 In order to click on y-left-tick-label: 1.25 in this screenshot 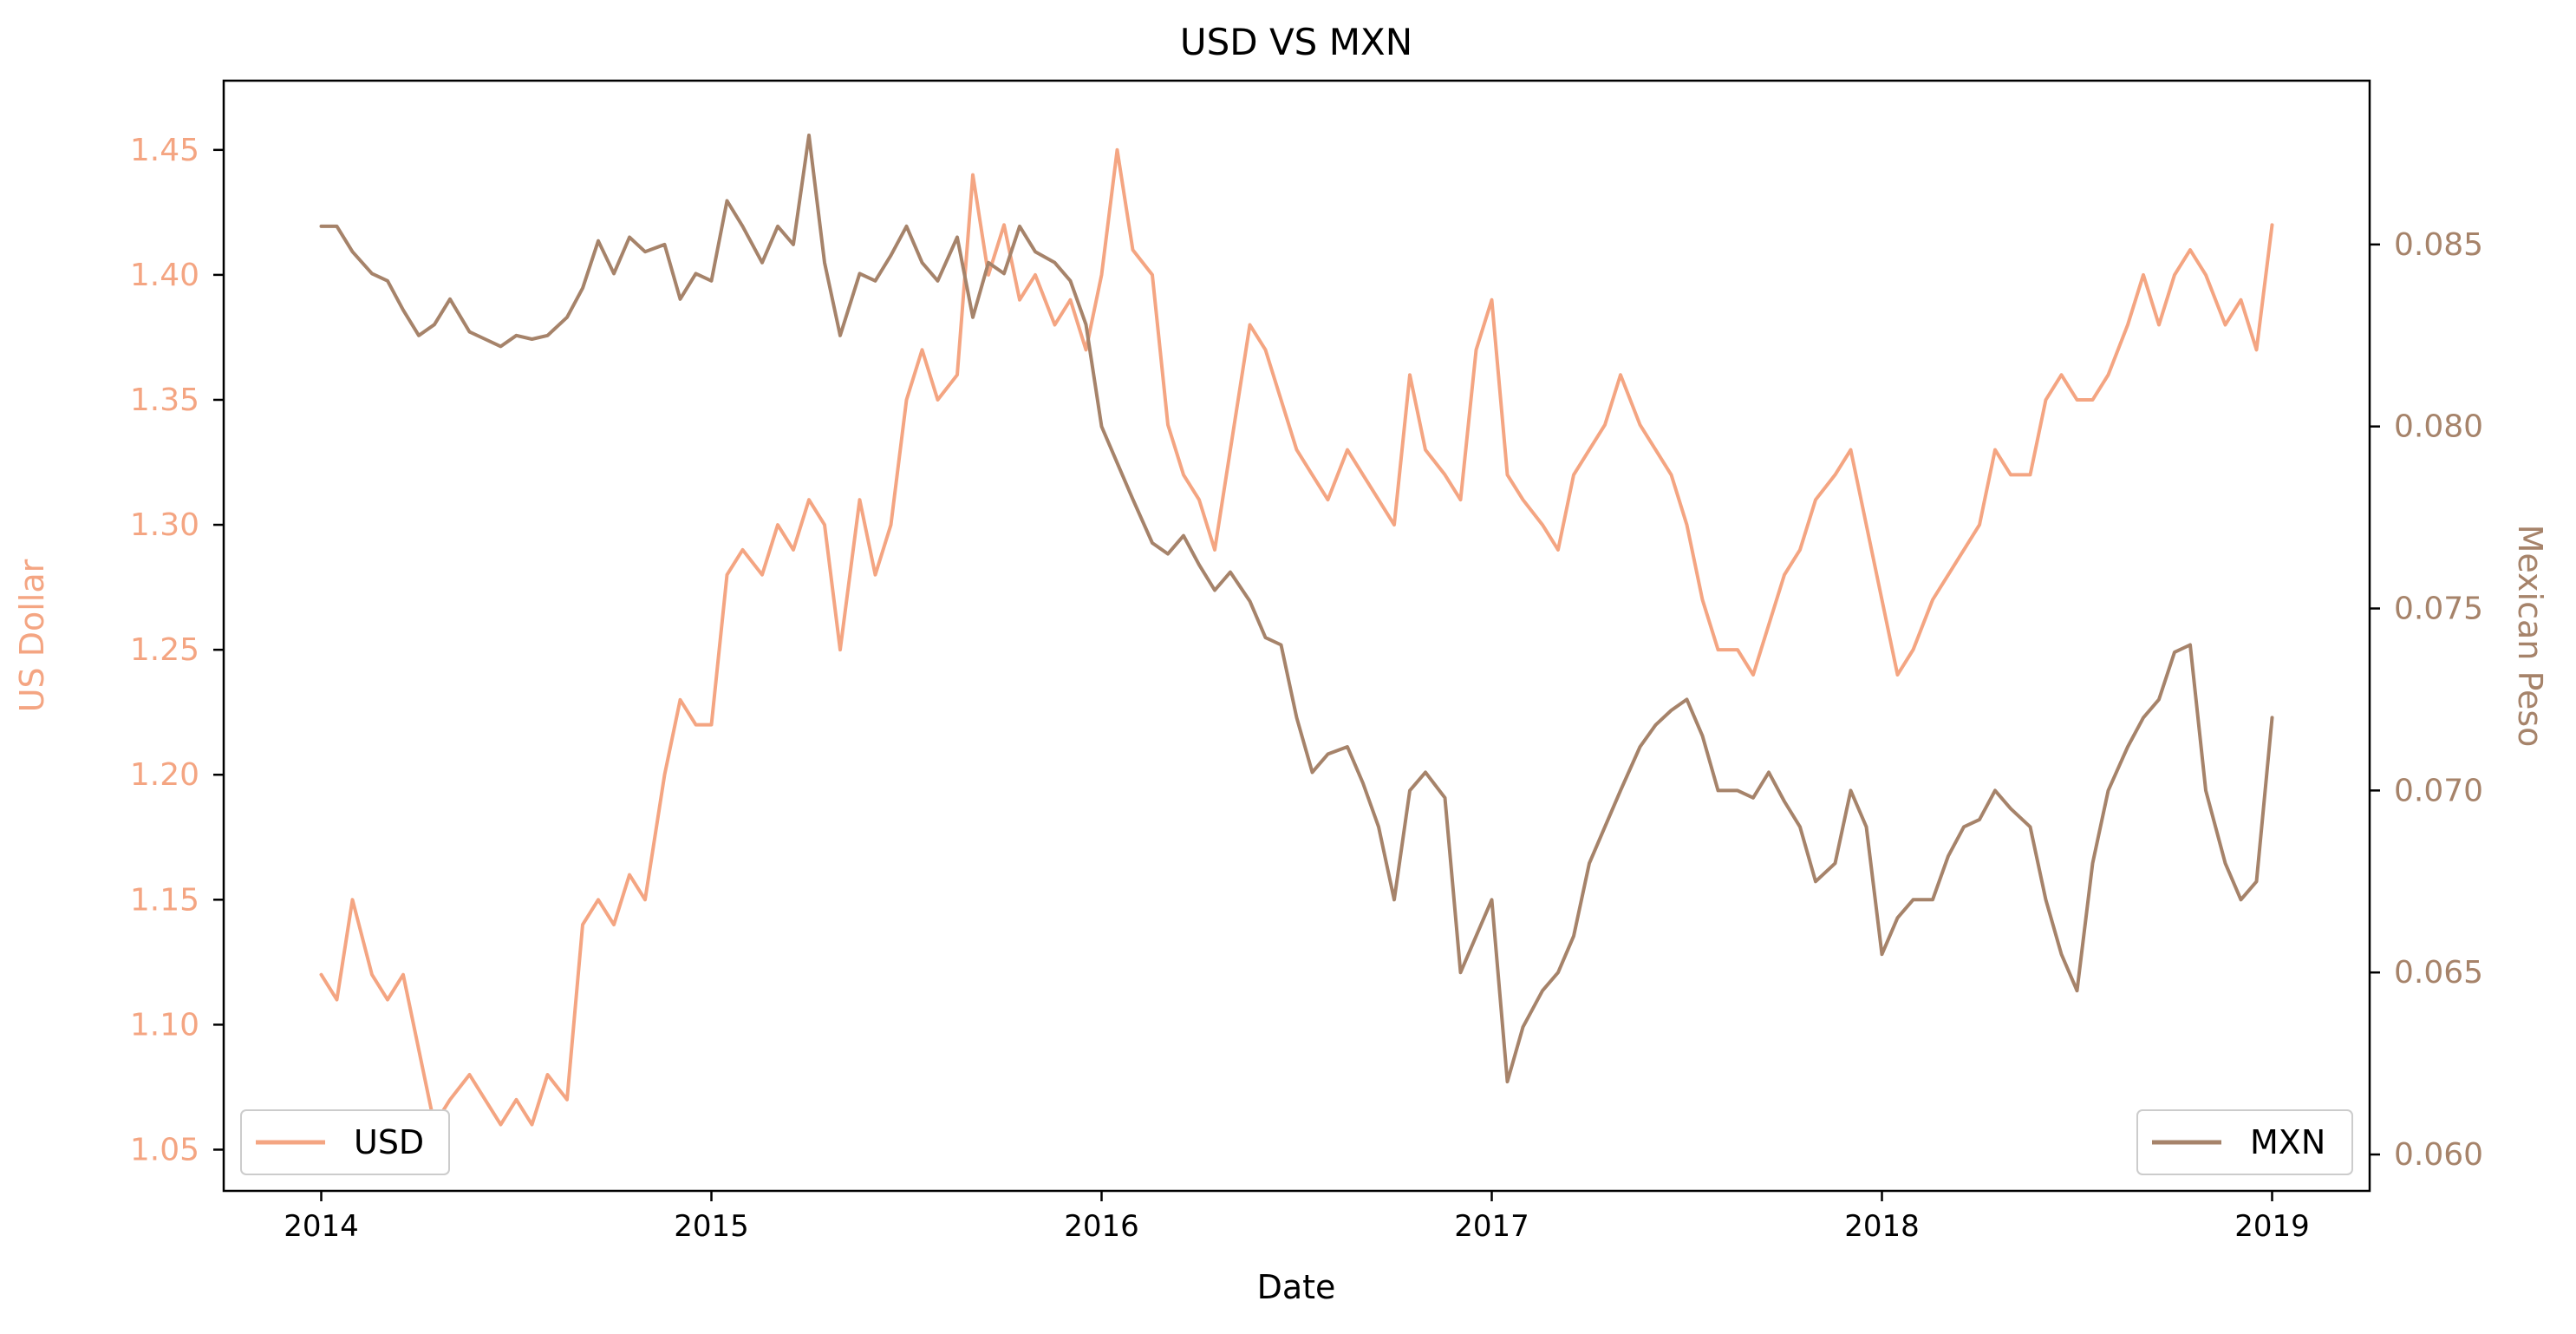, I will do `click(165, 650)`.